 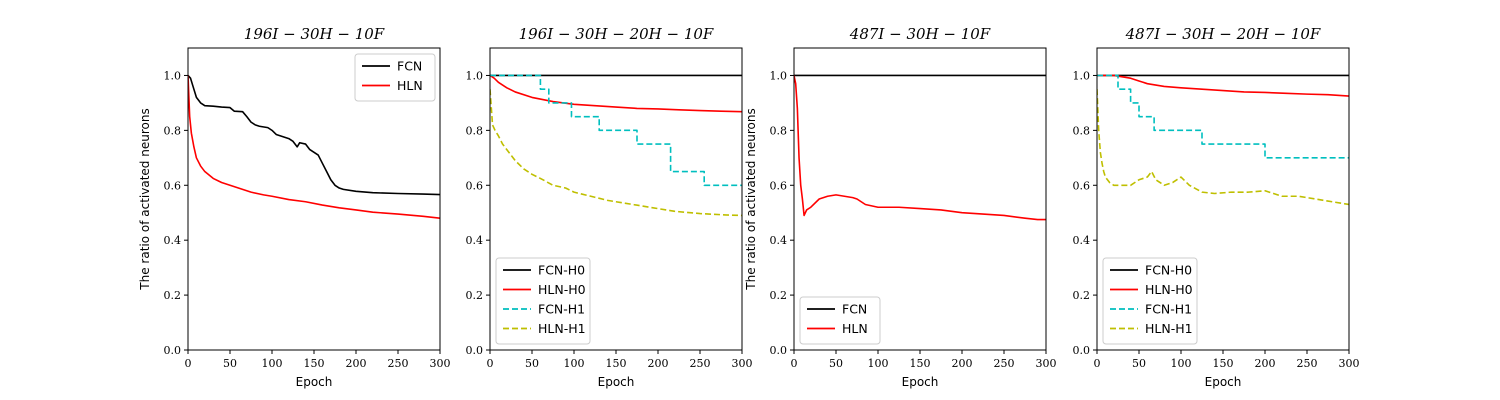 What do you see at coordinates (920, 34) in the screenshot?
I see `chart-title: 487I − 30H − 10F` at bounding box center [920, 34].